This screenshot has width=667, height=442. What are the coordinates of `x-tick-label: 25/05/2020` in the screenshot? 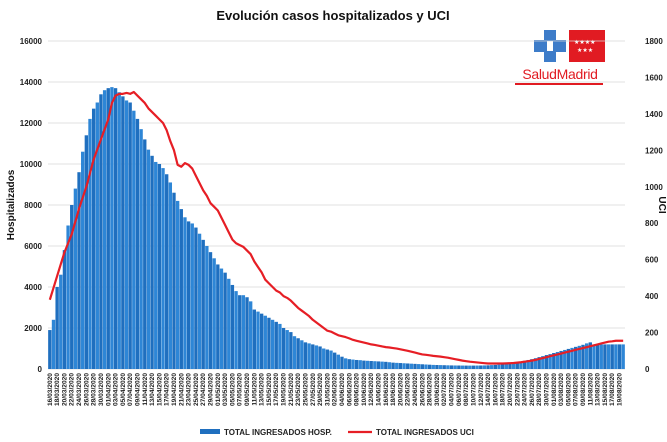 It's located at (305, 389).